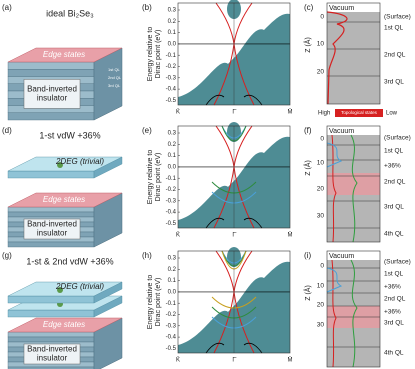 The height and width of the screenshot is (369, 415). Describe the element at coordinates (79, 161) in the screenshot. I see `gas-label: 2DEG (trivial)` at that location.